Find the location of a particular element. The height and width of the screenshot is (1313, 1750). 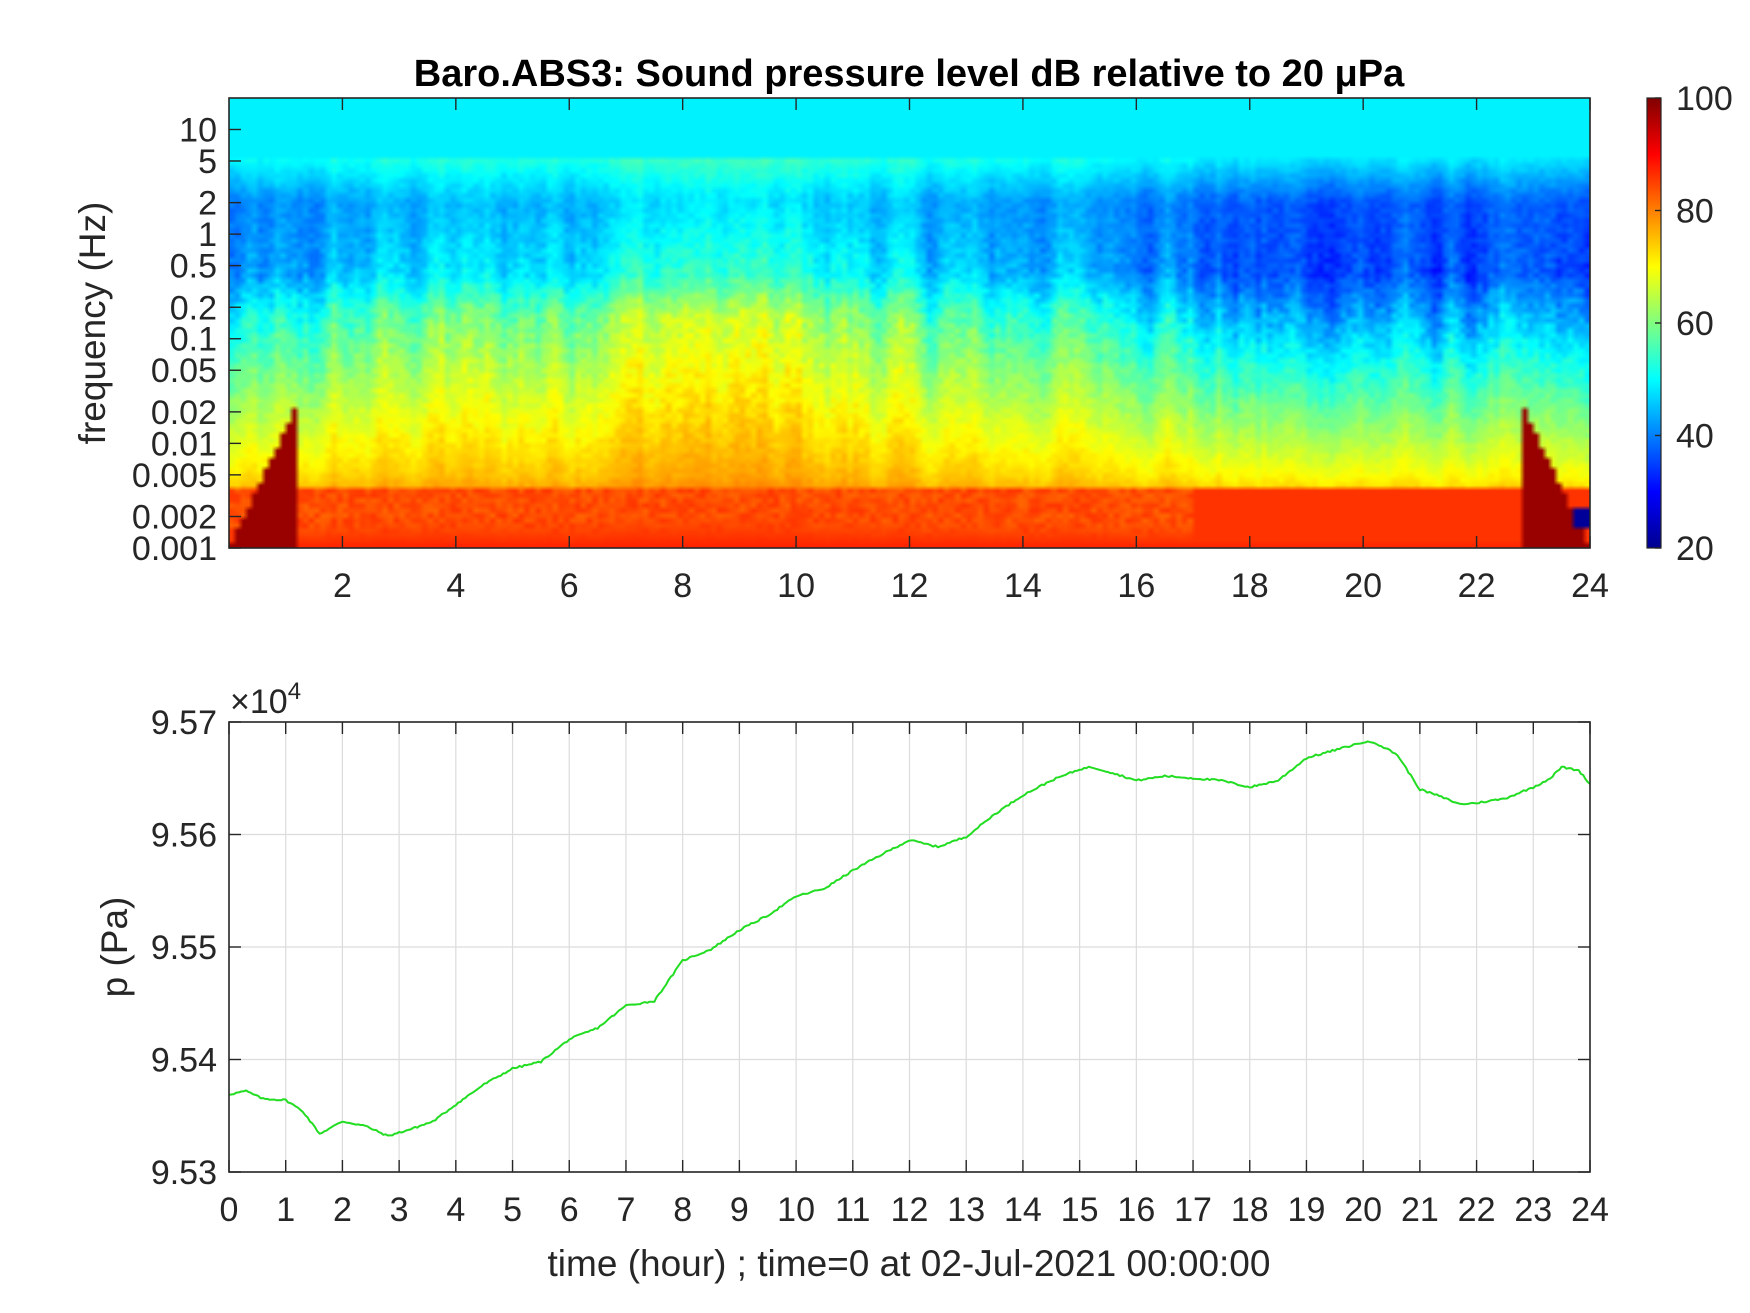

spectrogram-ylabel: frequency (Hz) is located at coordinates (92, 323).